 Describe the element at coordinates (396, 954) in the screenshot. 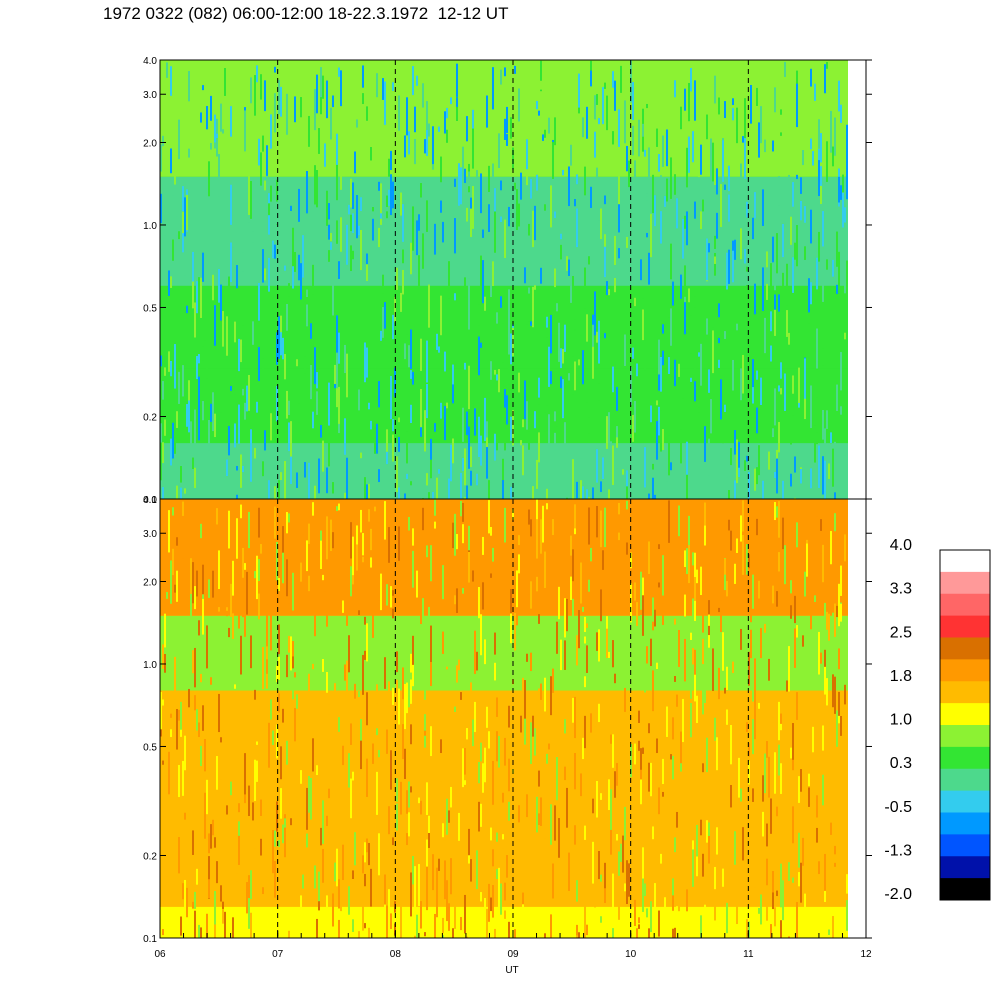

I see `x-tick-label: 08` at that location.